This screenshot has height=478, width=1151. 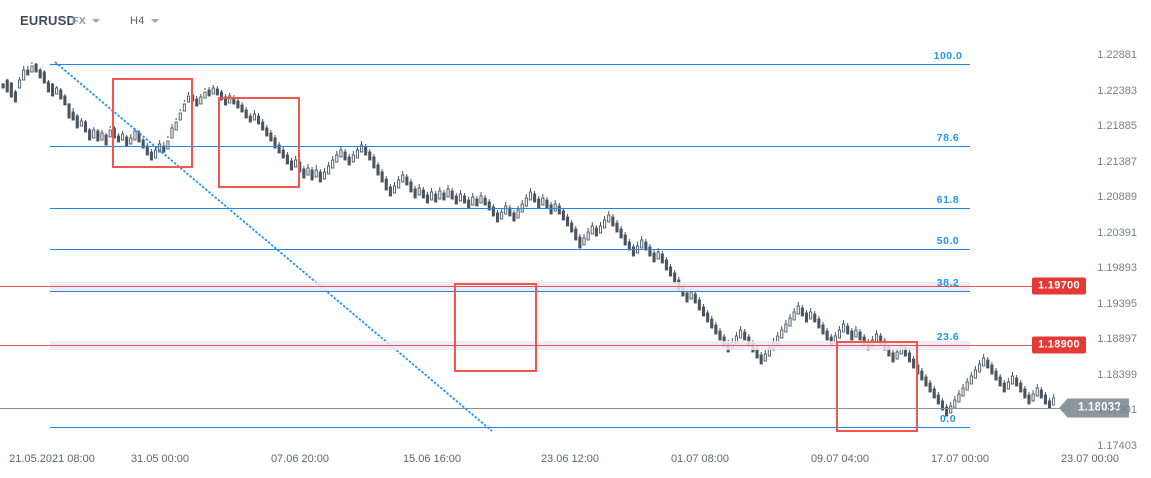 I want to click on fib-level-label: 50.0, so click(x=948, y=241).